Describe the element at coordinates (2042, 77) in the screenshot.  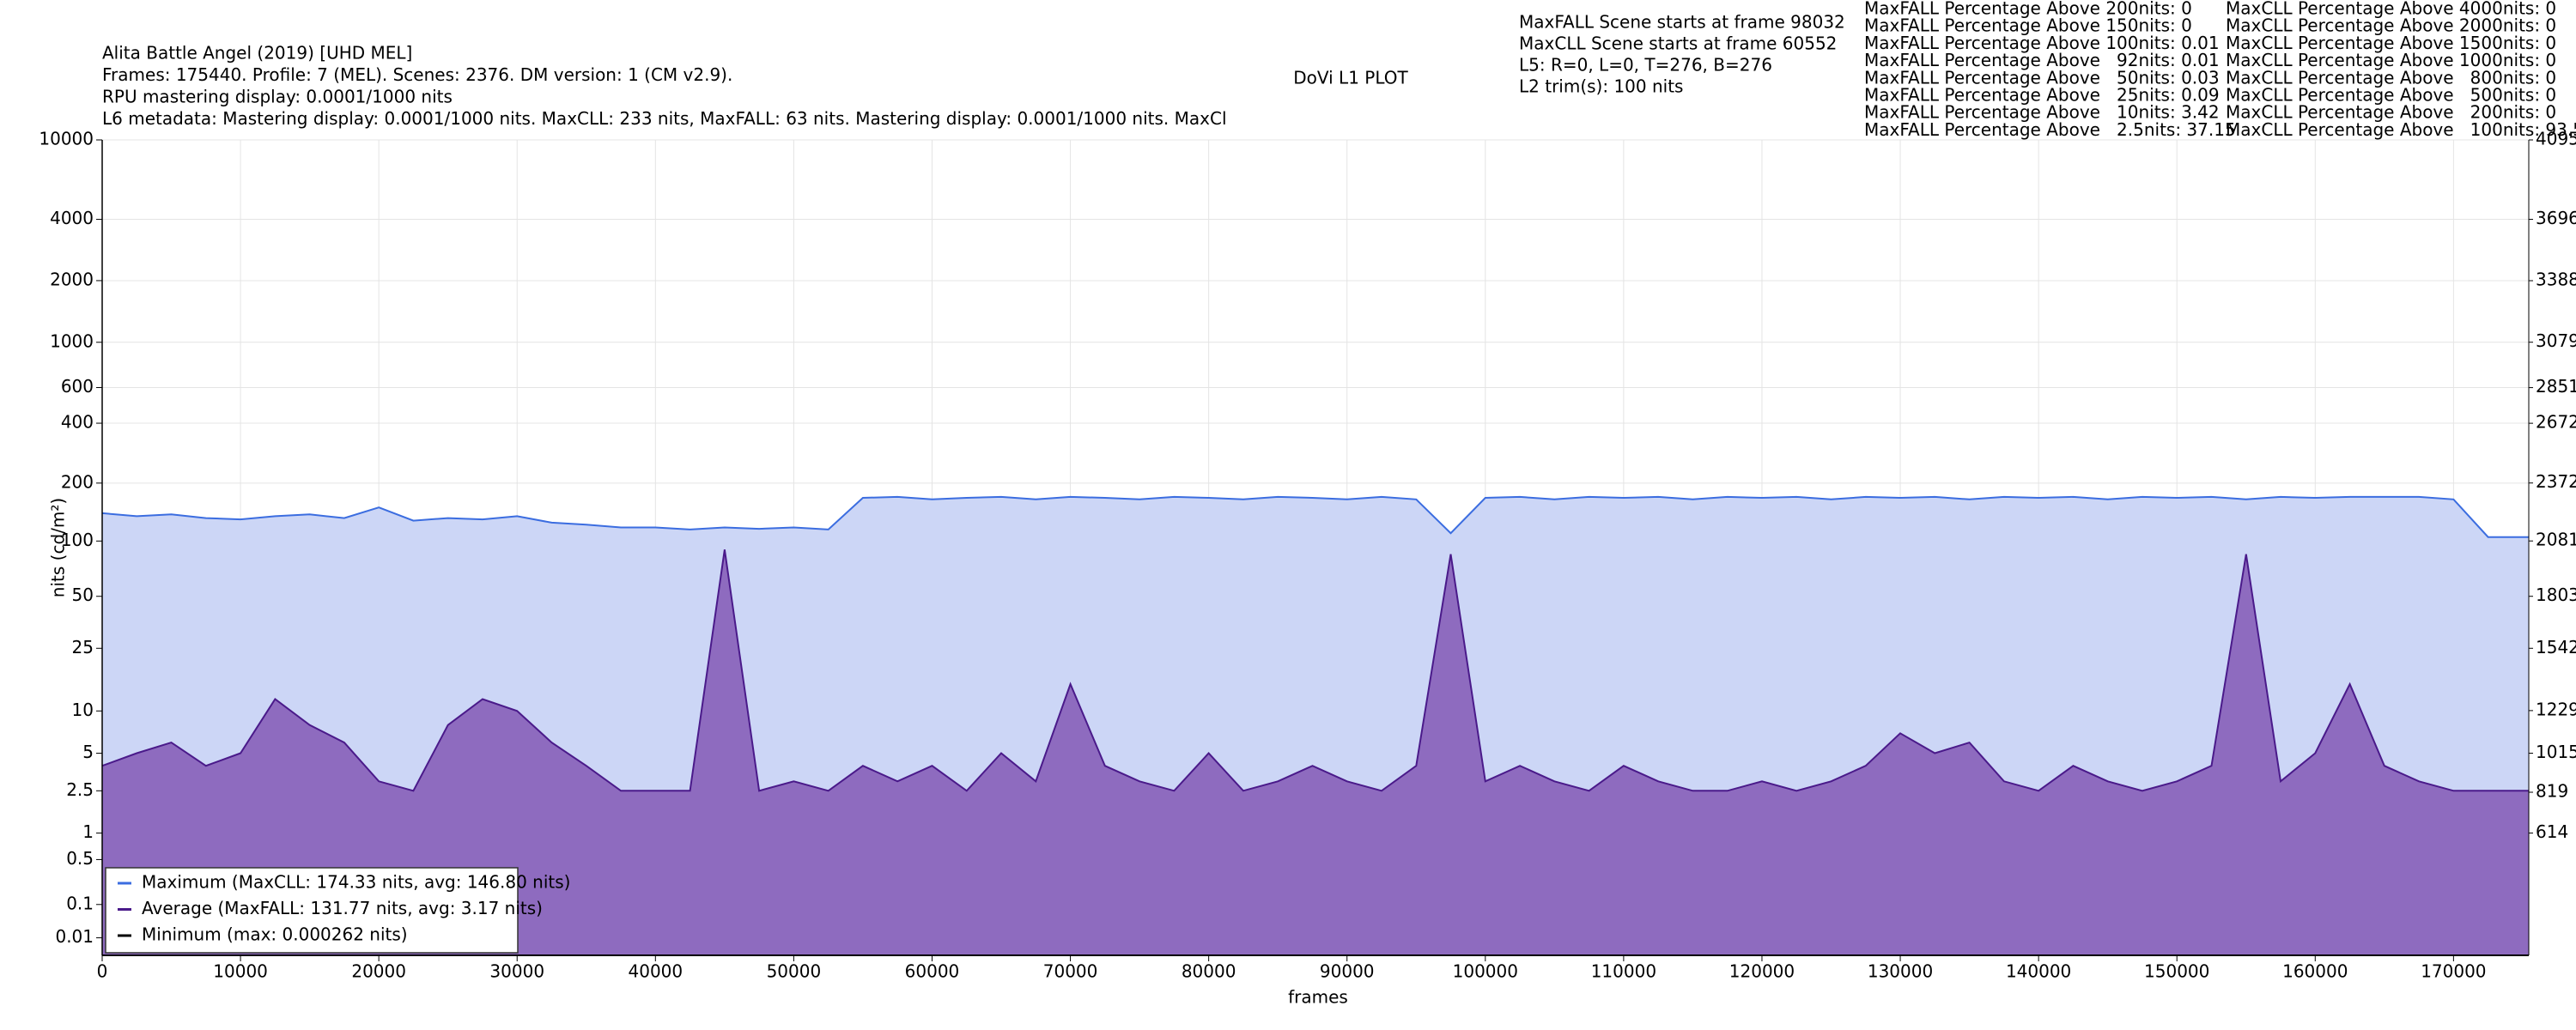
I see `stat-line: MaxFALL Percentage Above 50nits: 0.03` at that location.